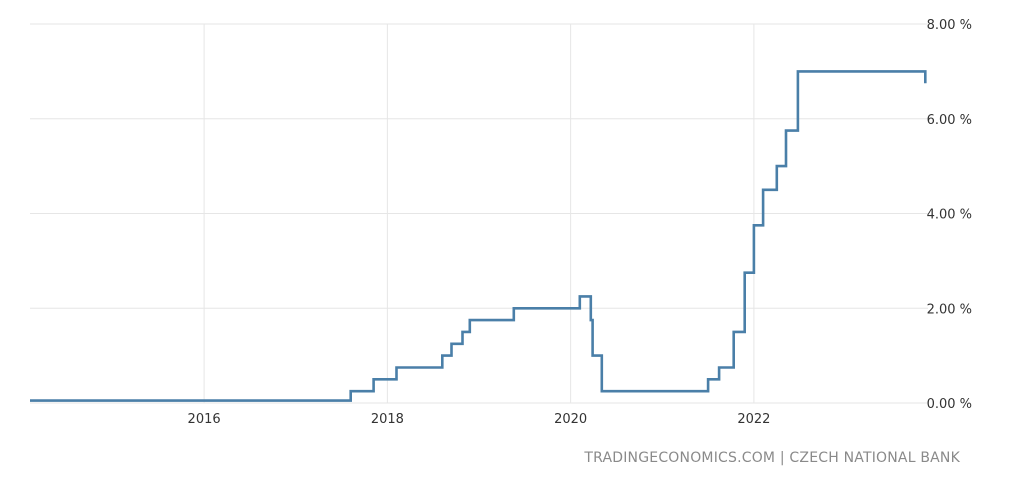  Describe the element at coordinates (949, 404) in the screenshot. I see `y-tick-label: 0.00 %` at that location.